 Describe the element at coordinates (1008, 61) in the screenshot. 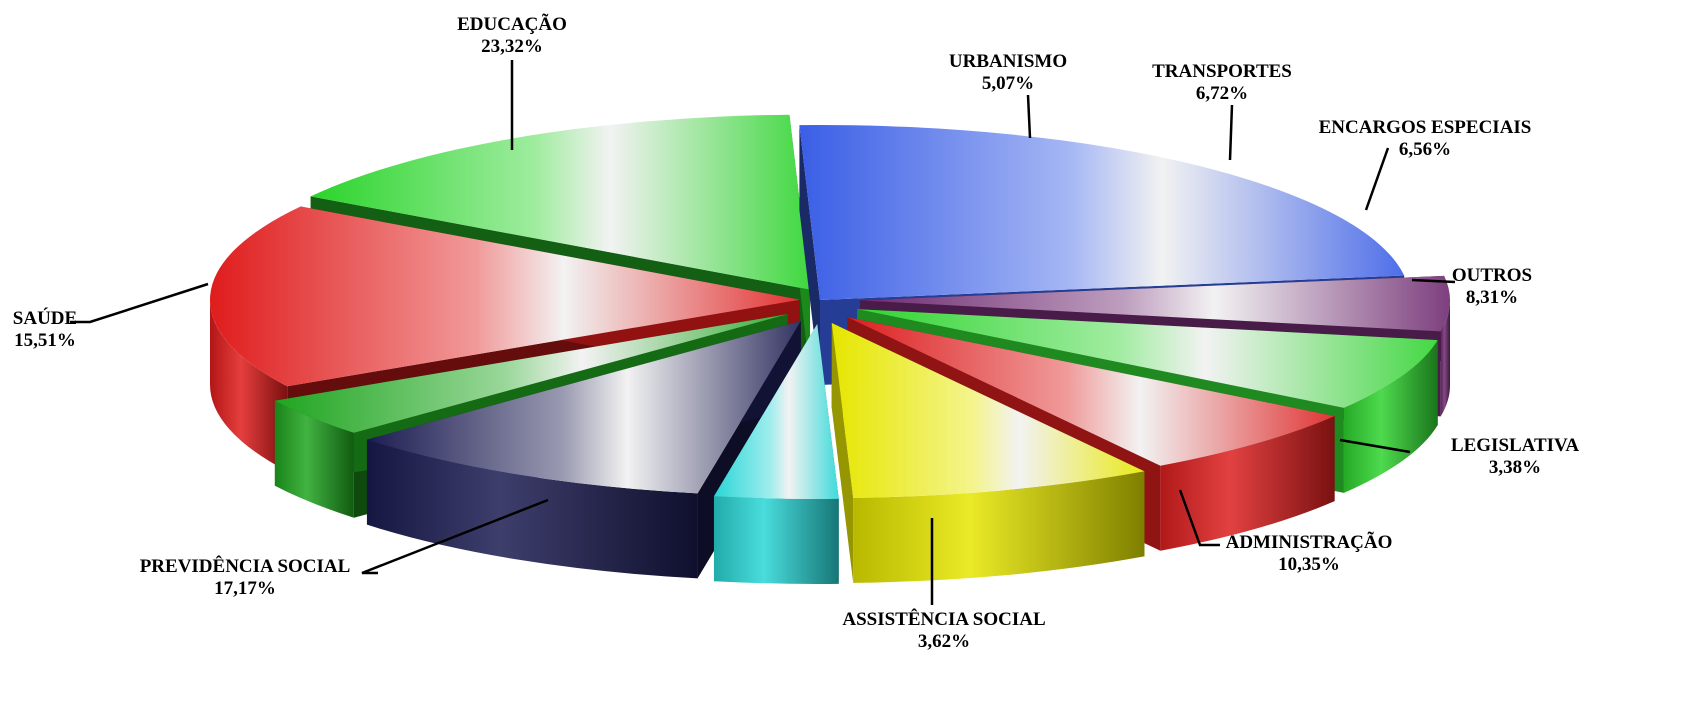

I see `category-label: URBANISMO` at that location.